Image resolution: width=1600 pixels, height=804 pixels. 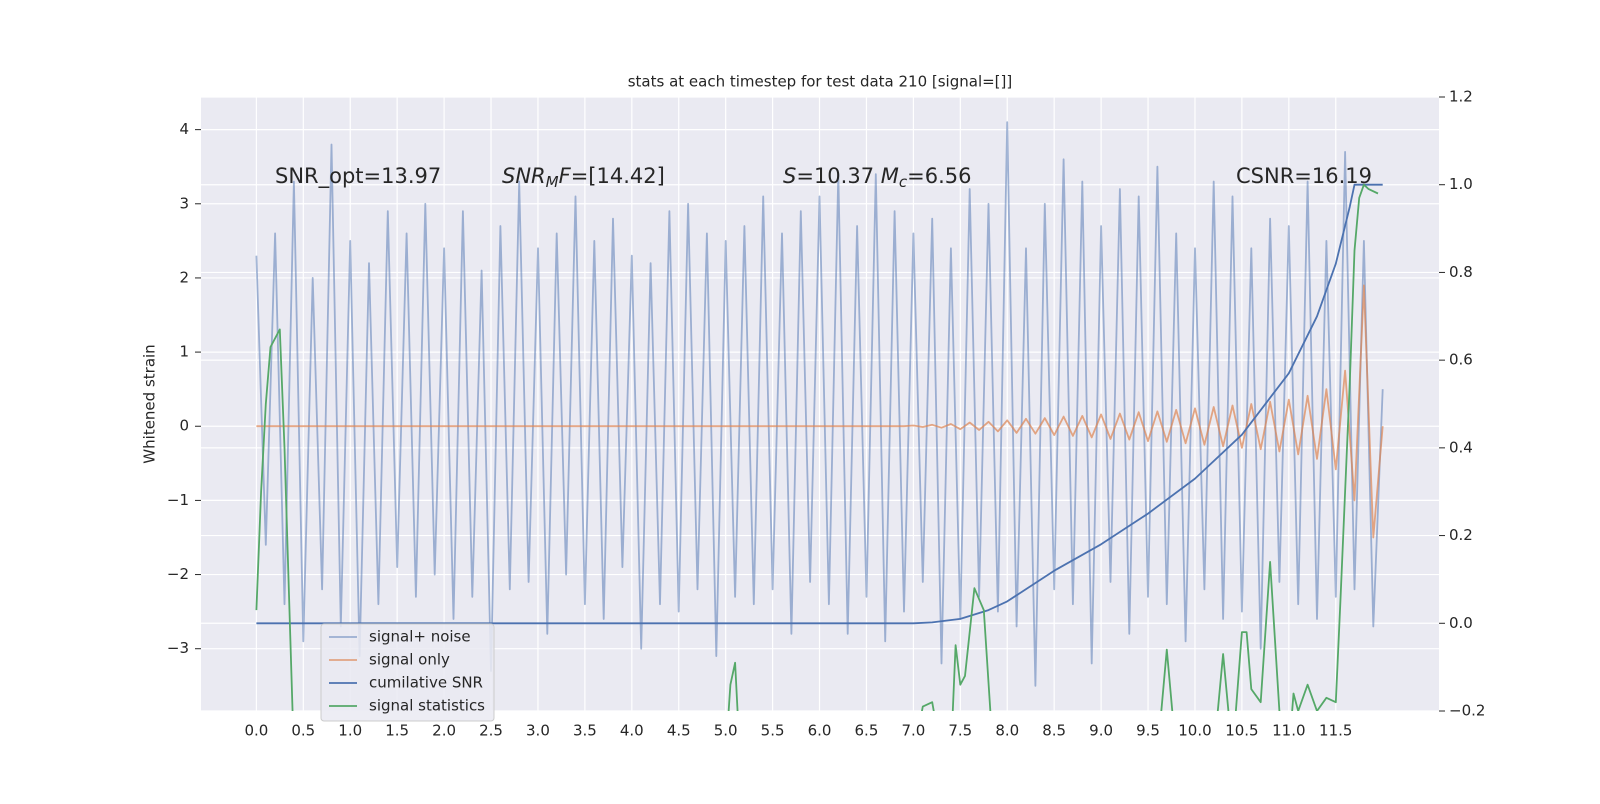 I want to click on y2-tick-label: −0.2, so click(x=1467, y=711).